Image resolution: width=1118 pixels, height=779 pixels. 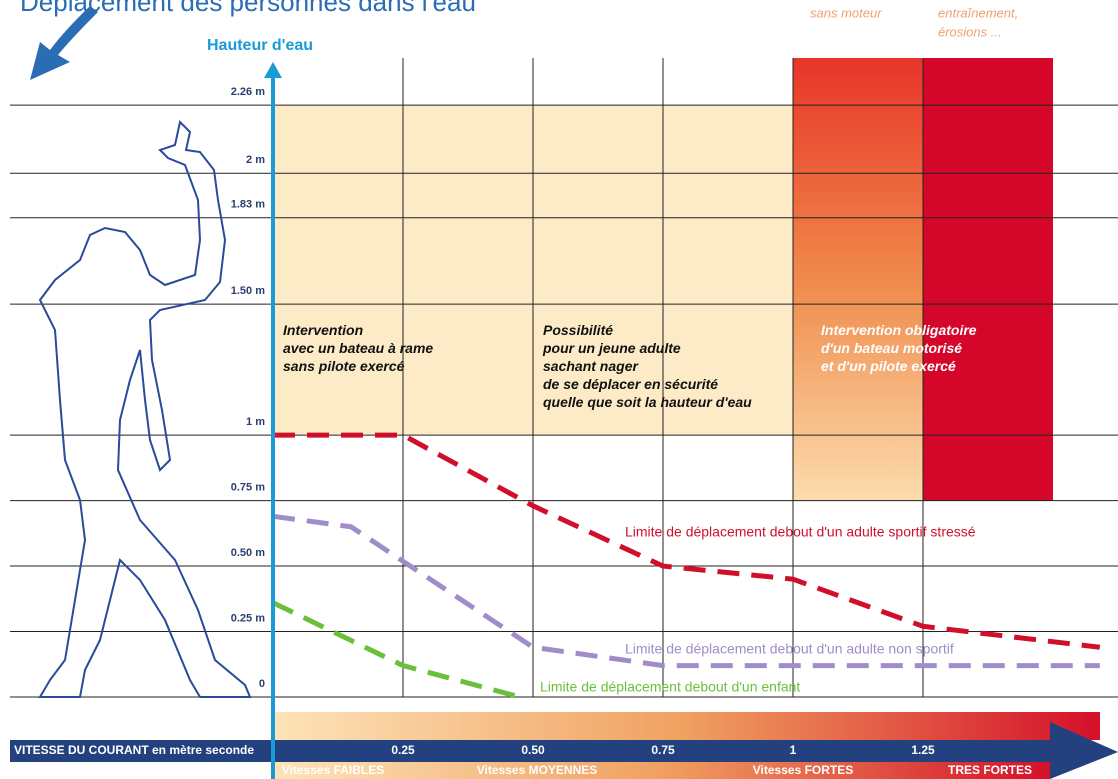 What do you see at coordinates (663, 750) in the screenshot?
I see `x-tick-label: 0.75` at bounding box center [663, 750].